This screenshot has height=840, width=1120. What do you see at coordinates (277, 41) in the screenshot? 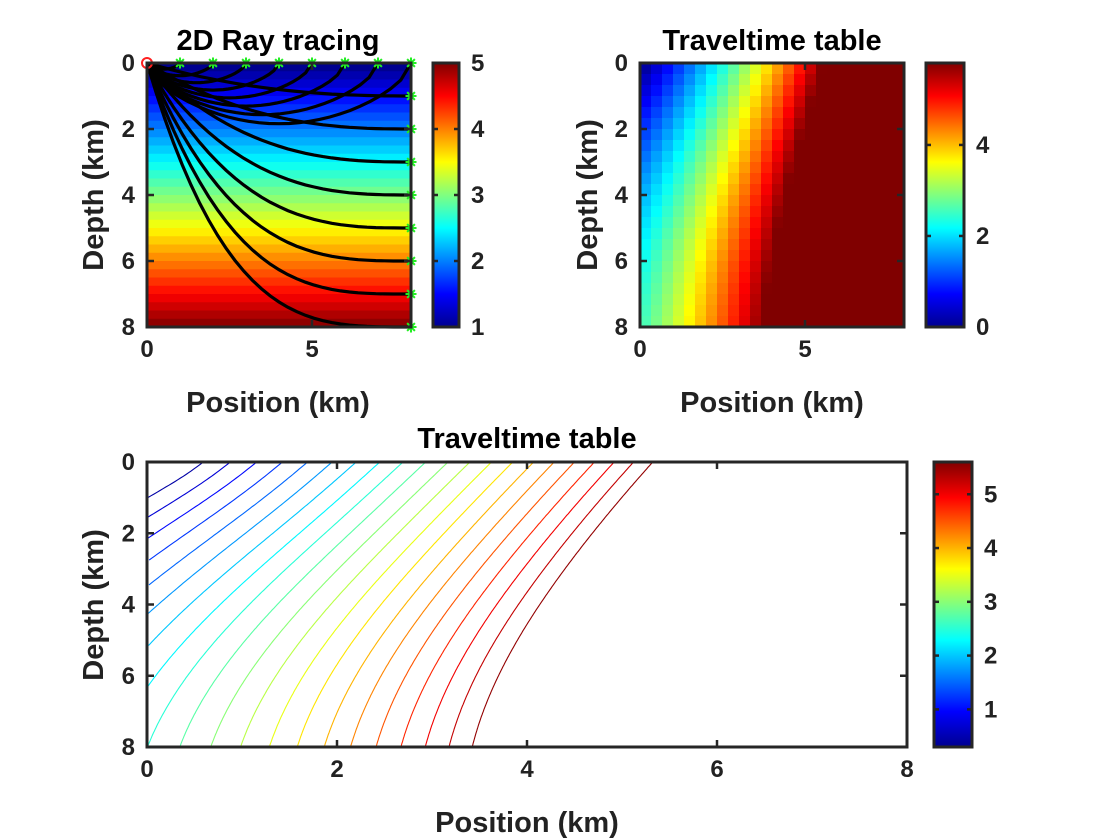
I see `p1-title: 2D Ray tracing` at bounding box center [277, 41].